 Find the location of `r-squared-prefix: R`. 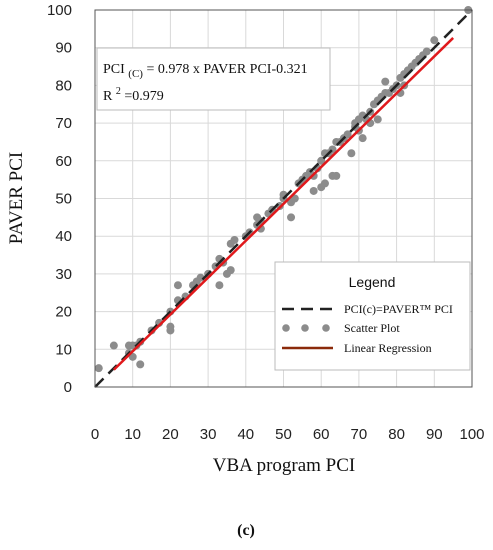

r-squared-prefix: R is located at coordinates (108, 96).